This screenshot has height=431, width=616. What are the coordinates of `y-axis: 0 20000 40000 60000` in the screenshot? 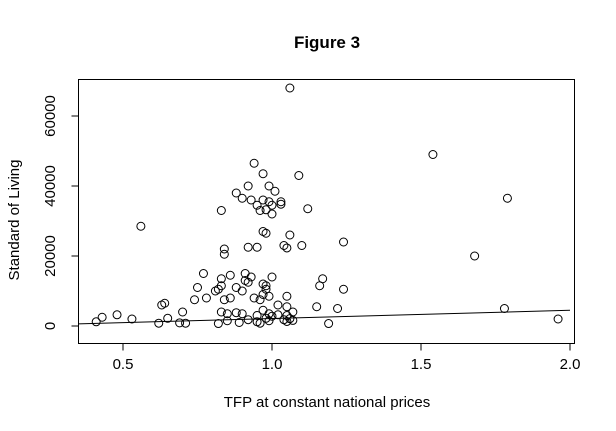 It's located at (60, 212).